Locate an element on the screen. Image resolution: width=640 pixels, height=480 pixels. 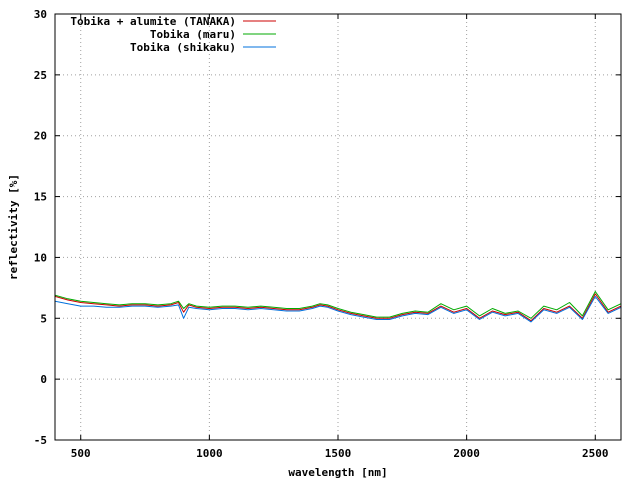
legend-label-1: Tobika (maru) is located at coordinates (193, 34).